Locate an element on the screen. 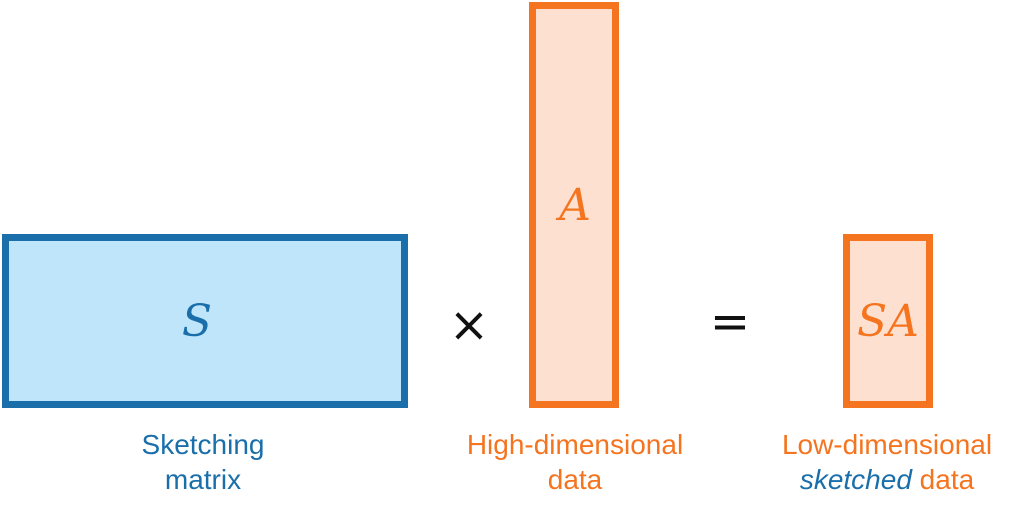 This screenshot has height=525, width=1024. result-label-emphasis: sketched is located at coordinates (855, 479).